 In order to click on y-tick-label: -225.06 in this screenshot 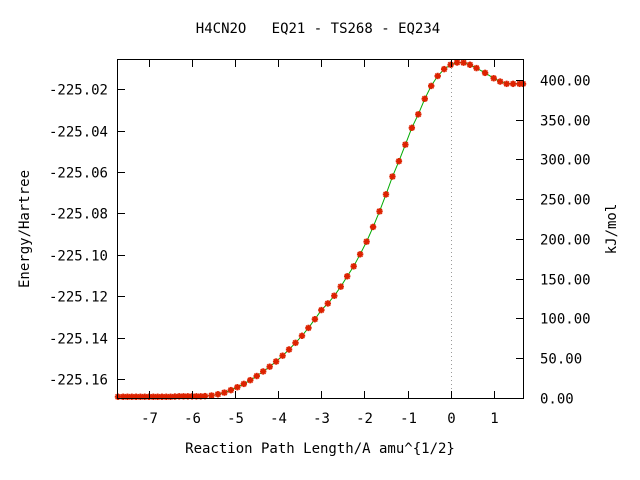, I will do `click(78, 174)`.